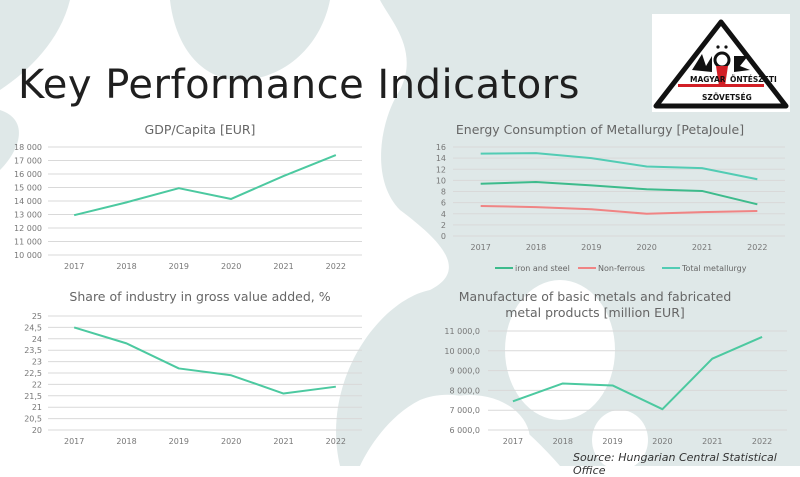  Describe the element at coordinates (33, 373) in the screenshot. I see `y-tick-label: 22,5` at that location.